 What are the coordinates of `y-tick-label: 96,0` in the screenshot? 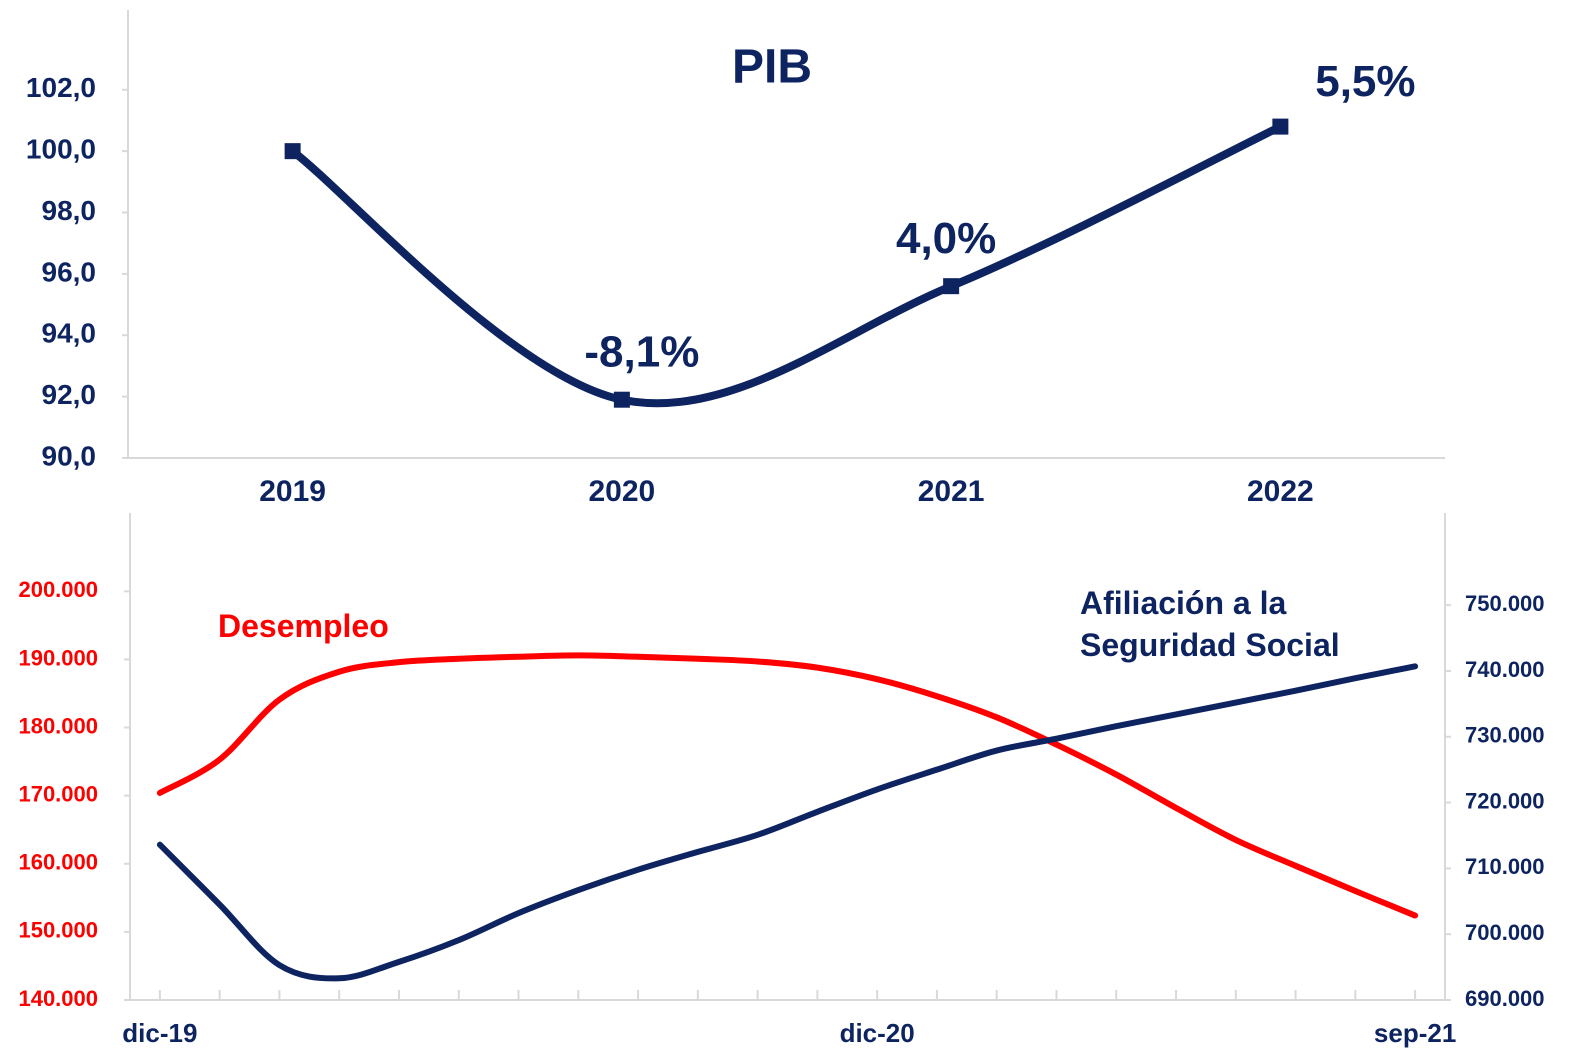 It's located at (69, 271).